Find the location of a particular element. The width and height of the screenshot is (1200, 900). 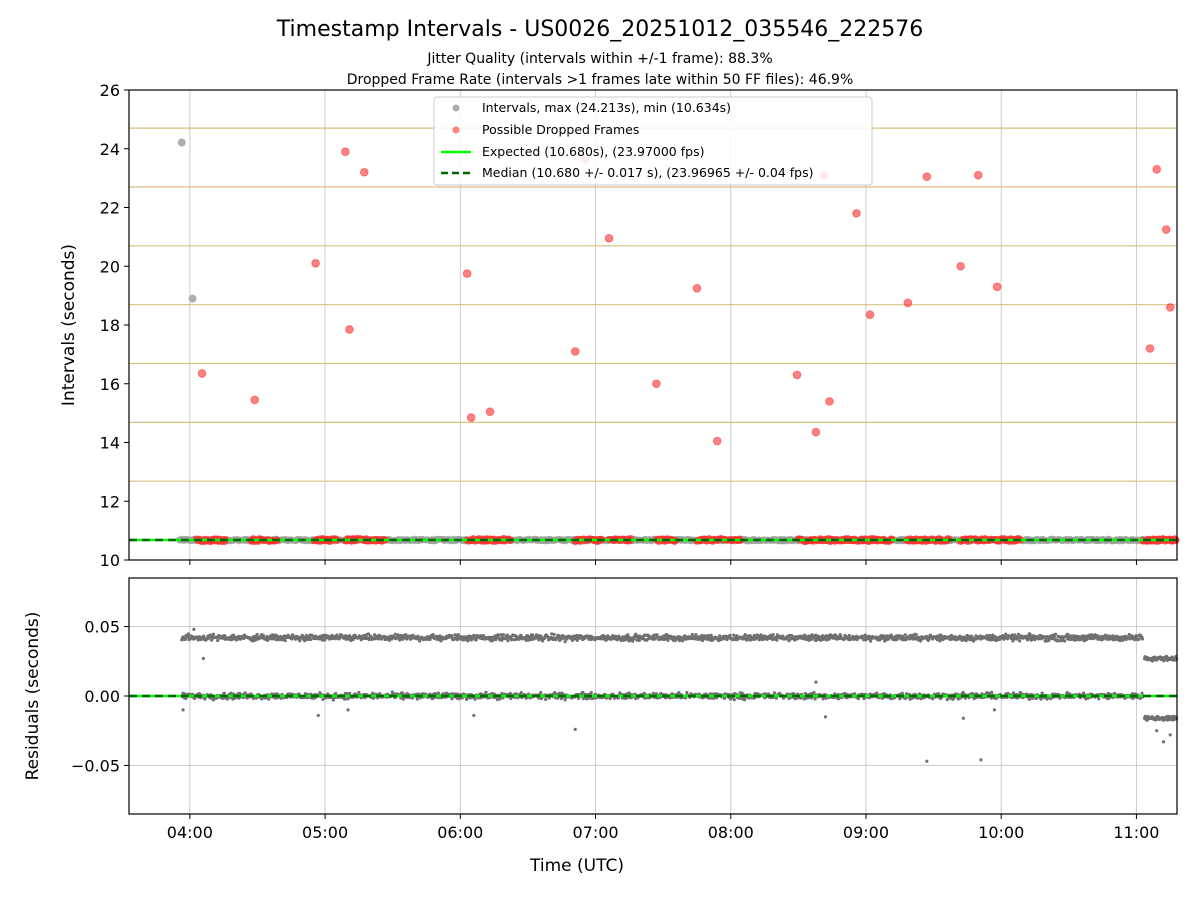

top-ytick-label: 16 is located at coordinates (110, 384).